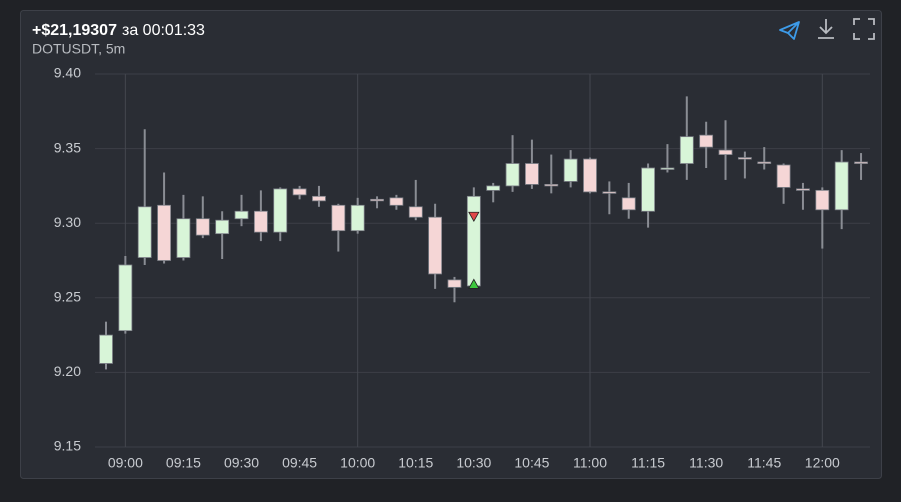 This screenshot has width=901, height=502. I want to click on download-icon, so click(826, 29).